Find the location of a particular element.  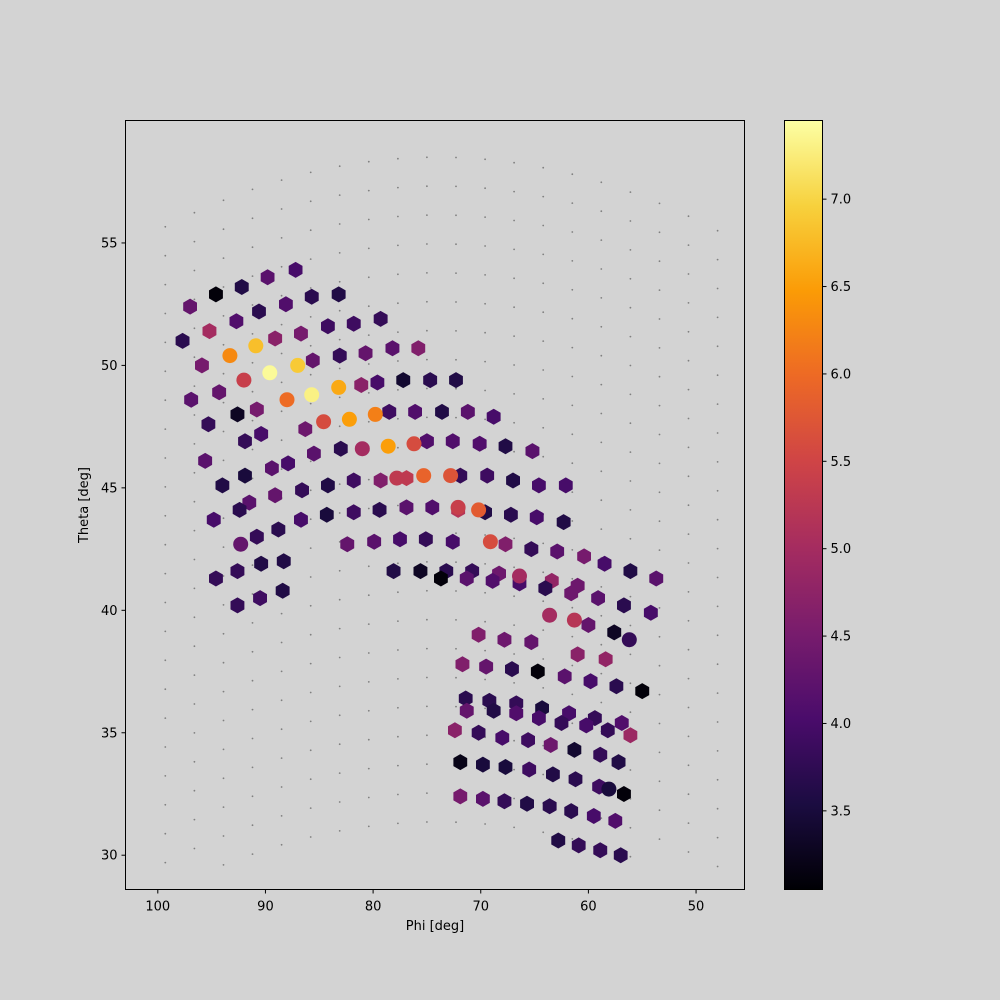

y-tick-label: 30 is located at coordinates (109, 856).